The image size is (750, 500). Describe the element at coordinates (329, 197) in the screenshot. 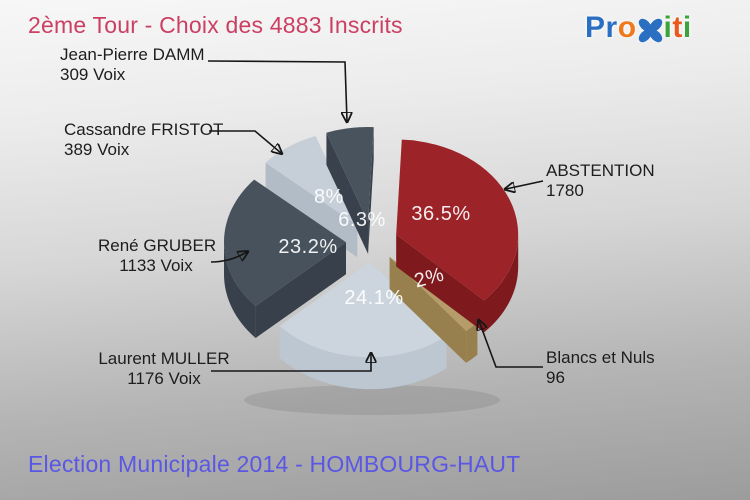

I see `pie-slice-5-pct-label: 8%` at that location.